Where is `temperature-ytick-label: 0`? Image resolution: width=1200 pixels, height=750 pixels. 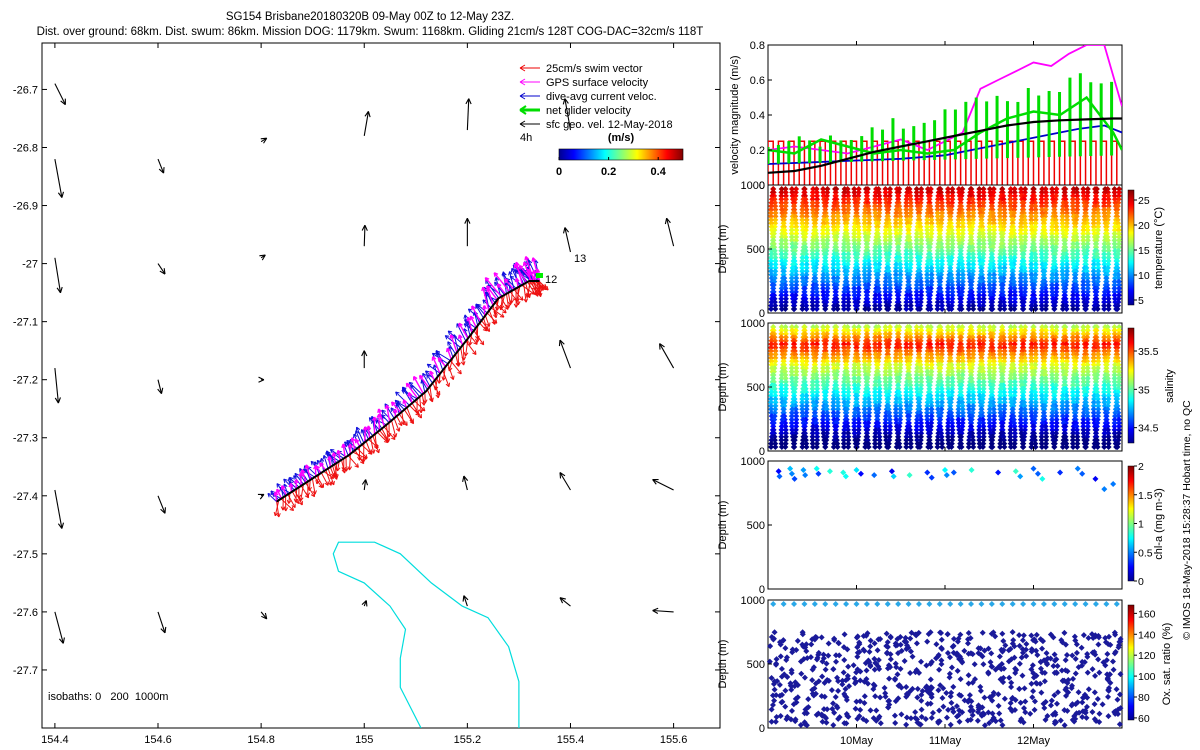
temperature-ytick-label: 0 is located at coordinates (762, 314).